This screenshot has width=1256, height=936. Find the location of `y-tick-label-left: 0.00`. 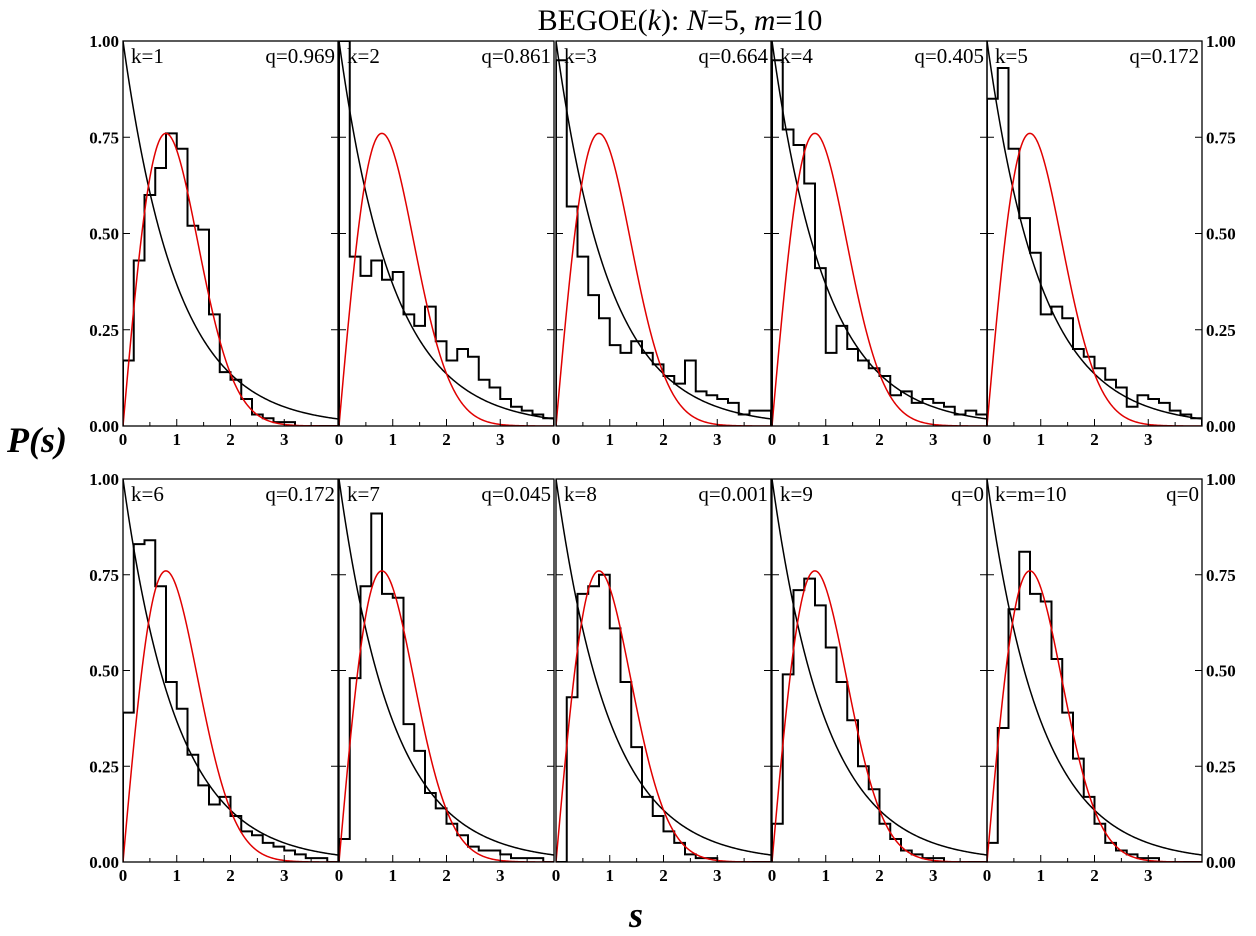

y-tick-label-left: 0.00 is located at coordinates (104, 426).